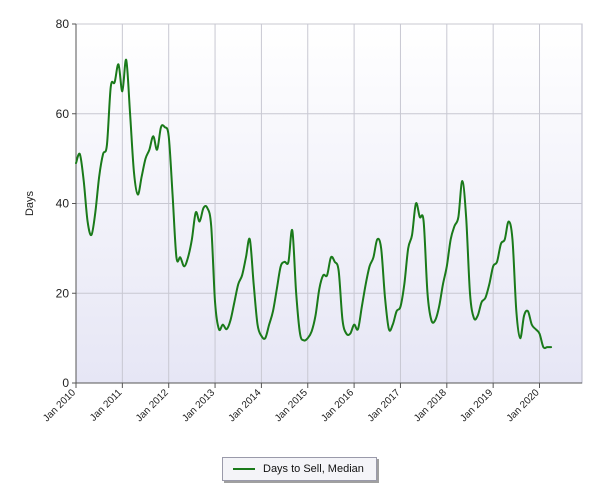 The height and width of the screenshot is (500, 600). What do you see at coordinates (63, 114) in the screenshot?
I see `y-tick-label: 60` at bounding box center [63, 114].